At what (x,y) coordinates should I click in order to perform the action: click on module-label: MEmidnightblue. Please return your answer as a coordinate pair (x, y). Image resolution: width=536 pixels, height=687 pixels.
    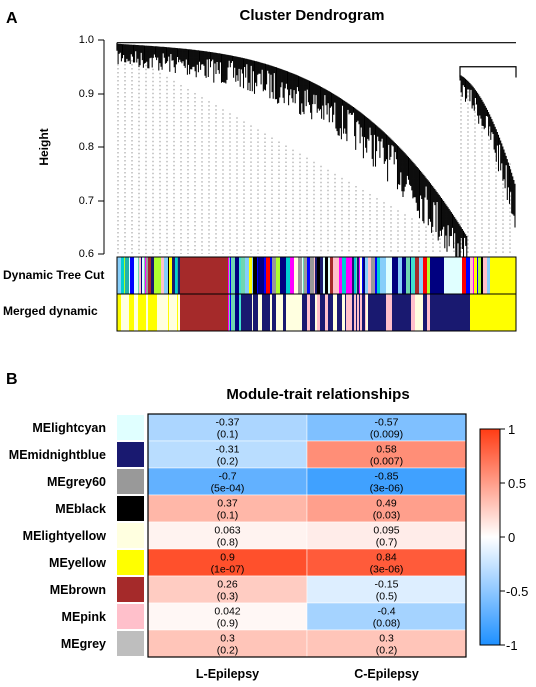
    Looking at the image, I should click on (57, 455).